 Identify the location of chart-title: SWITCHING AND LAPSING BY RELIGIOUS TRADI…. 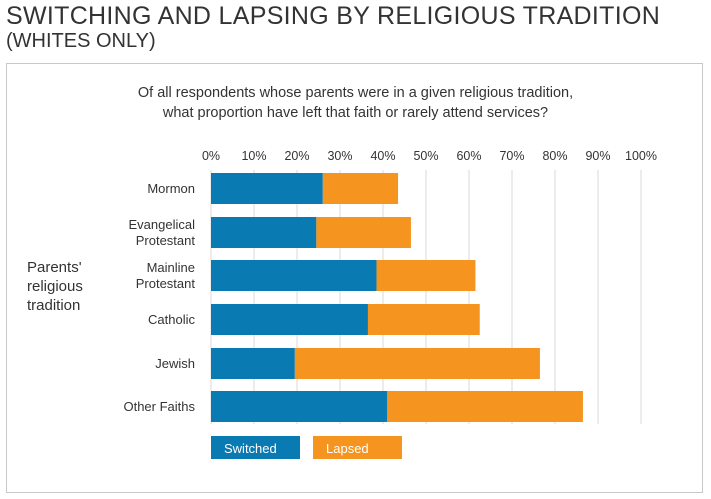
(333, 16).